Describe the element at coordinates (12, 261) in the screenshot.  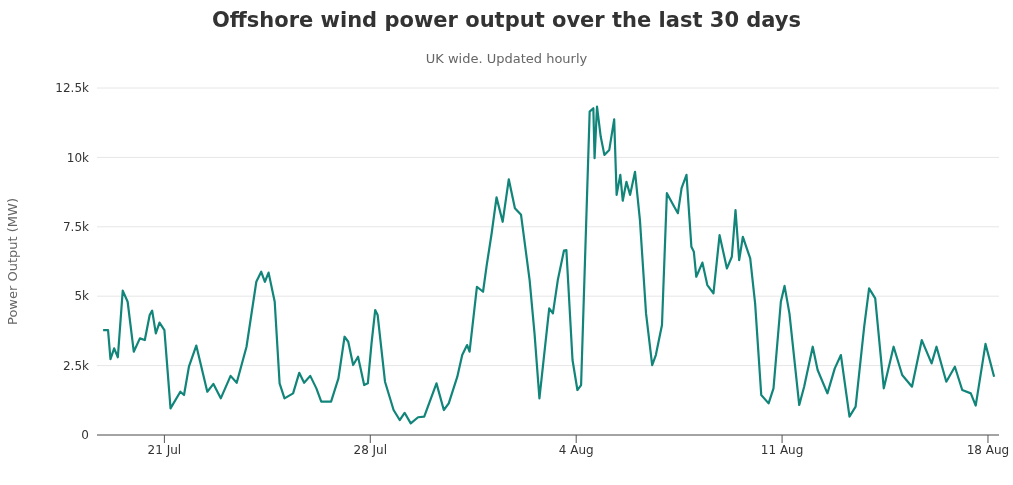
I see `y-axis-title: Power Output (MW)` at that location.